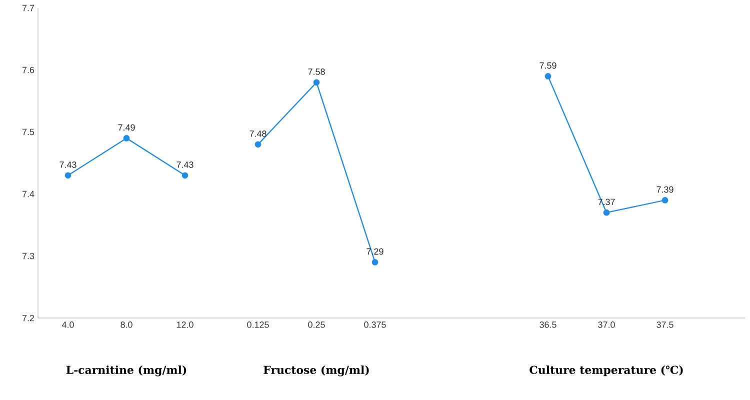  Describe the element at coordinates (606, 325) in the screenshot. I see `x-tick-label: 37.0` at that location.